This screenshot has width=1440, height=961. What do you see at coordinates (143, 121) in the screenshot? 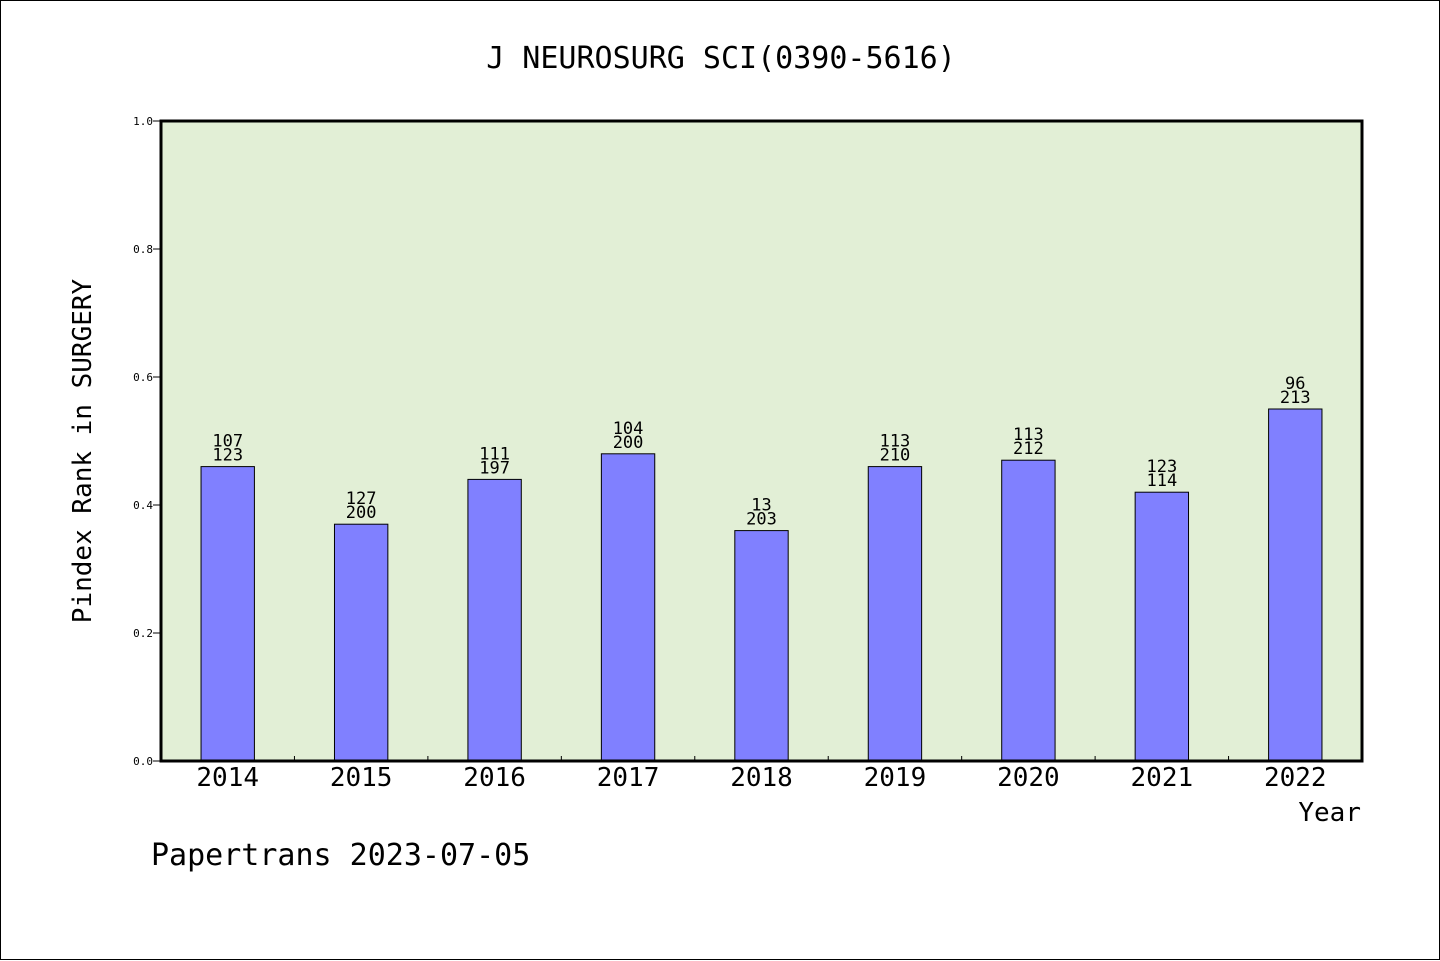
I see `y-tick-label: 1.0` at bounding box center [143, 121].